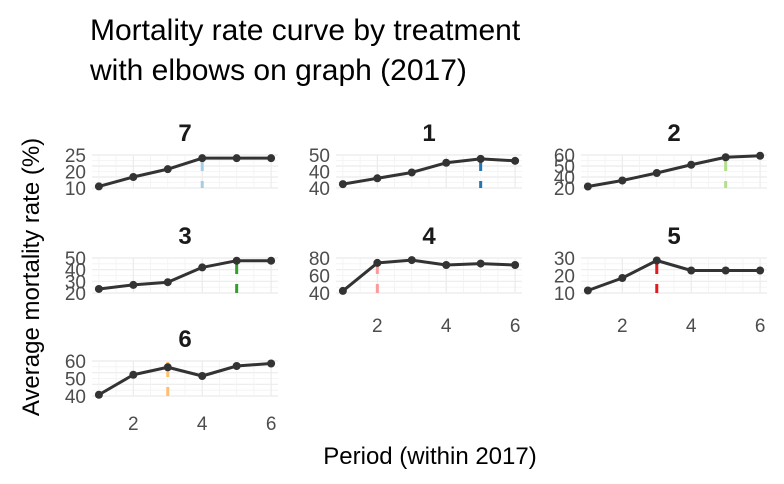 The width and height of the screenshot is (784, 484). What do you see at coordinates (75, 282) in the screenshot?
I see `y-tick-label: 30` at bounding box center [75, 282].